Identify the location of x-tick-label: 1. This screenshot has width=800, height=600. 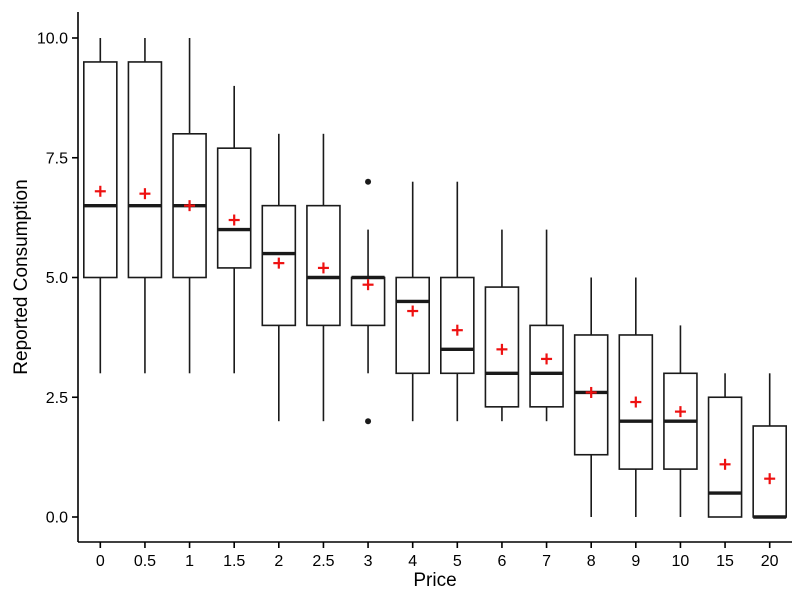
(189, 561).